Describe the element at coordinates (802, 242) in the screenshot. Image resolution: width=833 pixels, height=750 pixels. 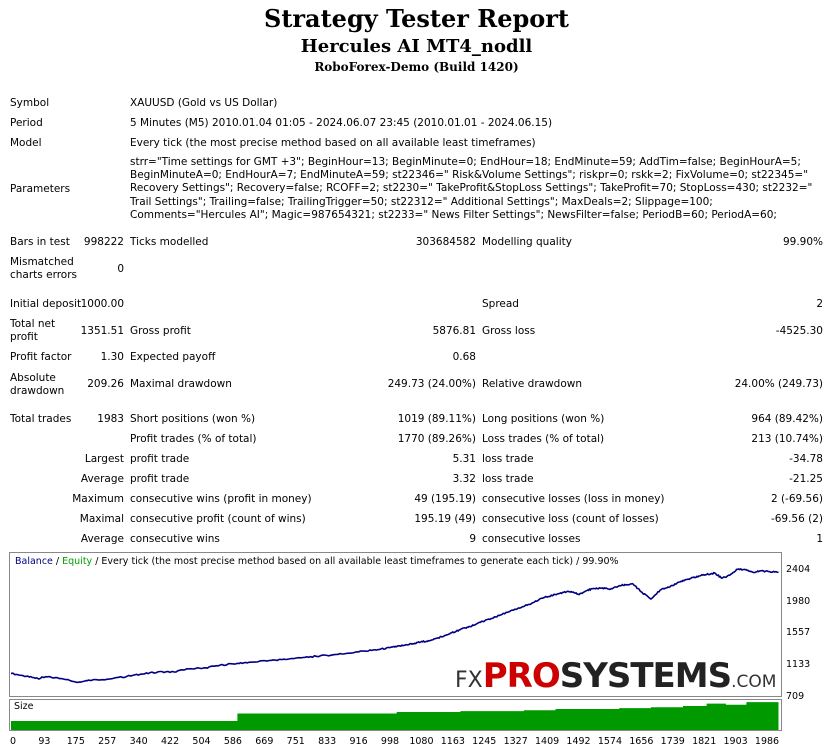
I see `quality-value: 99.90%` at that location.